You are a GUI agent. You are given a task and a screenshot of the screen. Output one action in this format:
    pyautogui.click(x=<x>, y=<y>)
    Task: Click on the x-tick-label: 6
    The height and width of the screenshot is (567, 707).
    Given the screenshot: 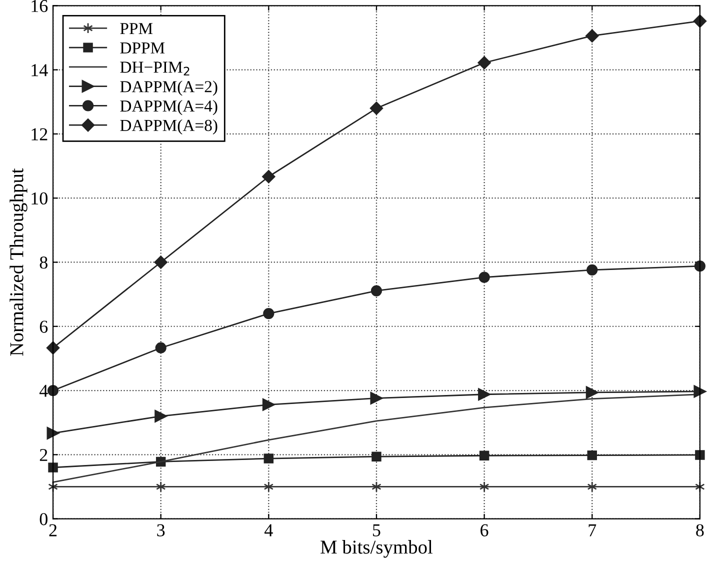 What is the action you would take?
    pyautogui.click(x=484, y=530)
    